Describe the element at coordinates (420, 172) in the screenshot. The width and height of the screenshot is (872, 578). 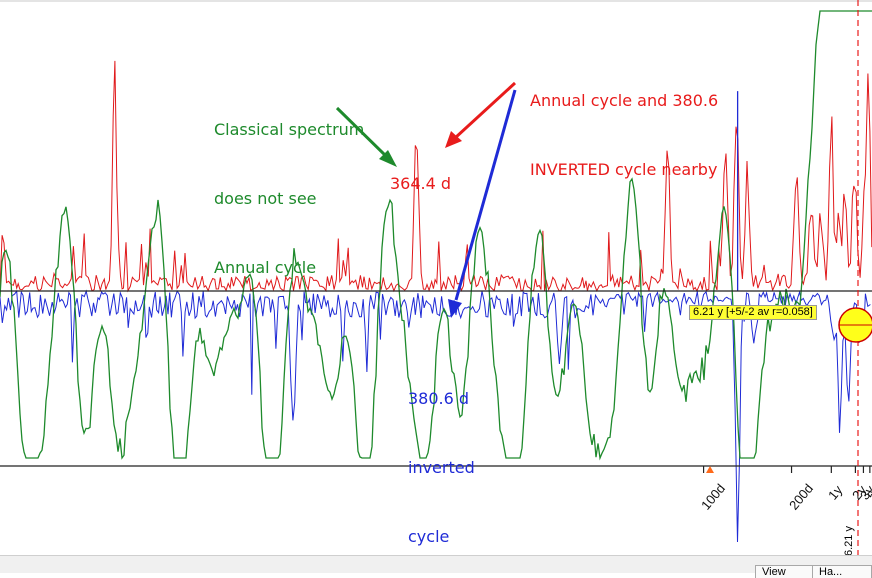
I see `annotation-364-4-d: 364.4 d` at that location.